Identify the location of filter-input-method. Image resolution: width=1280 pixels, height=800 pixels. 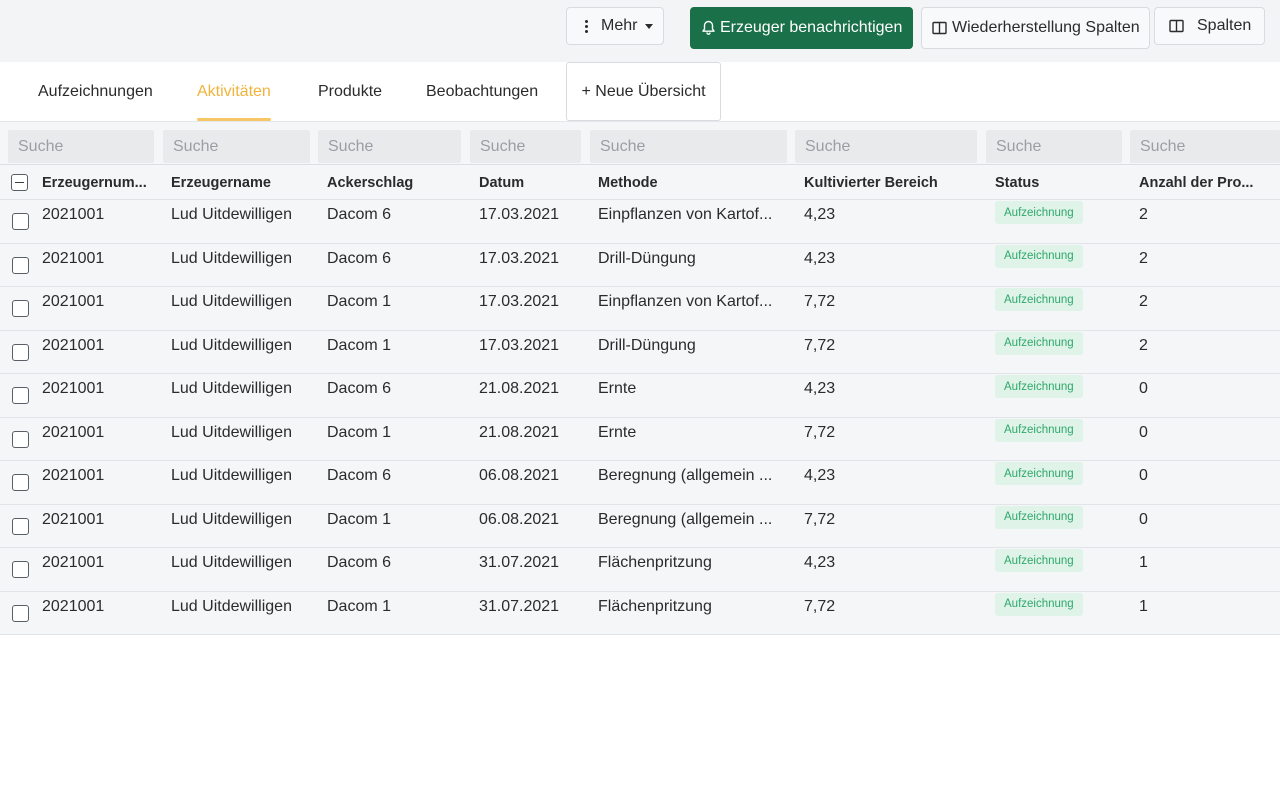
(688, 146).